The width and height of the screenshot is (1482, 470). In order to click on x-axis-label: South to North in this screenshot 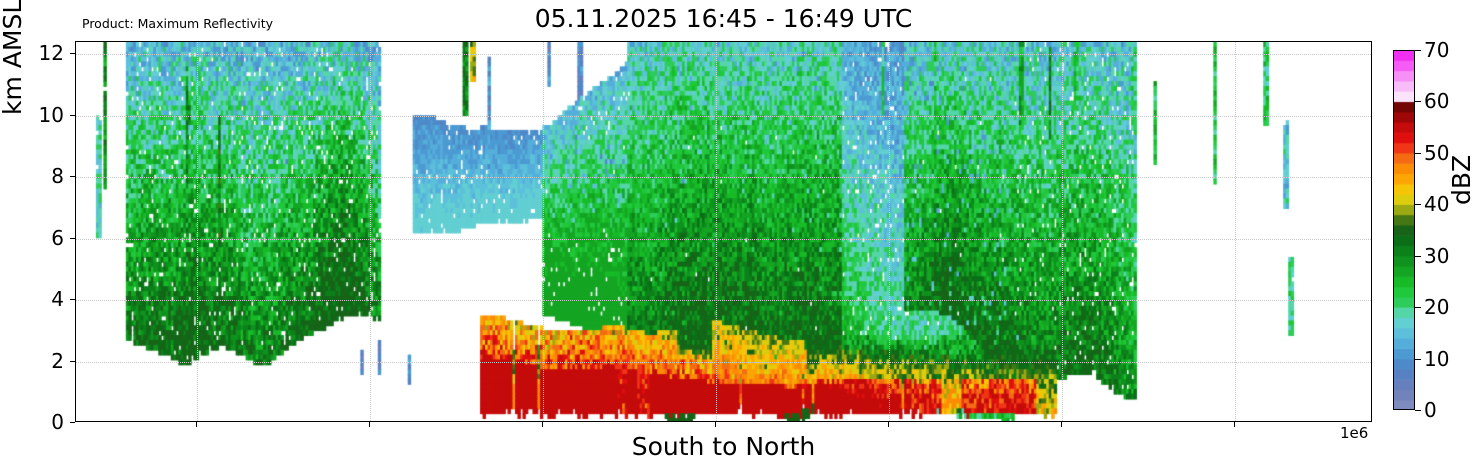, I will do `click(723, 446)`.